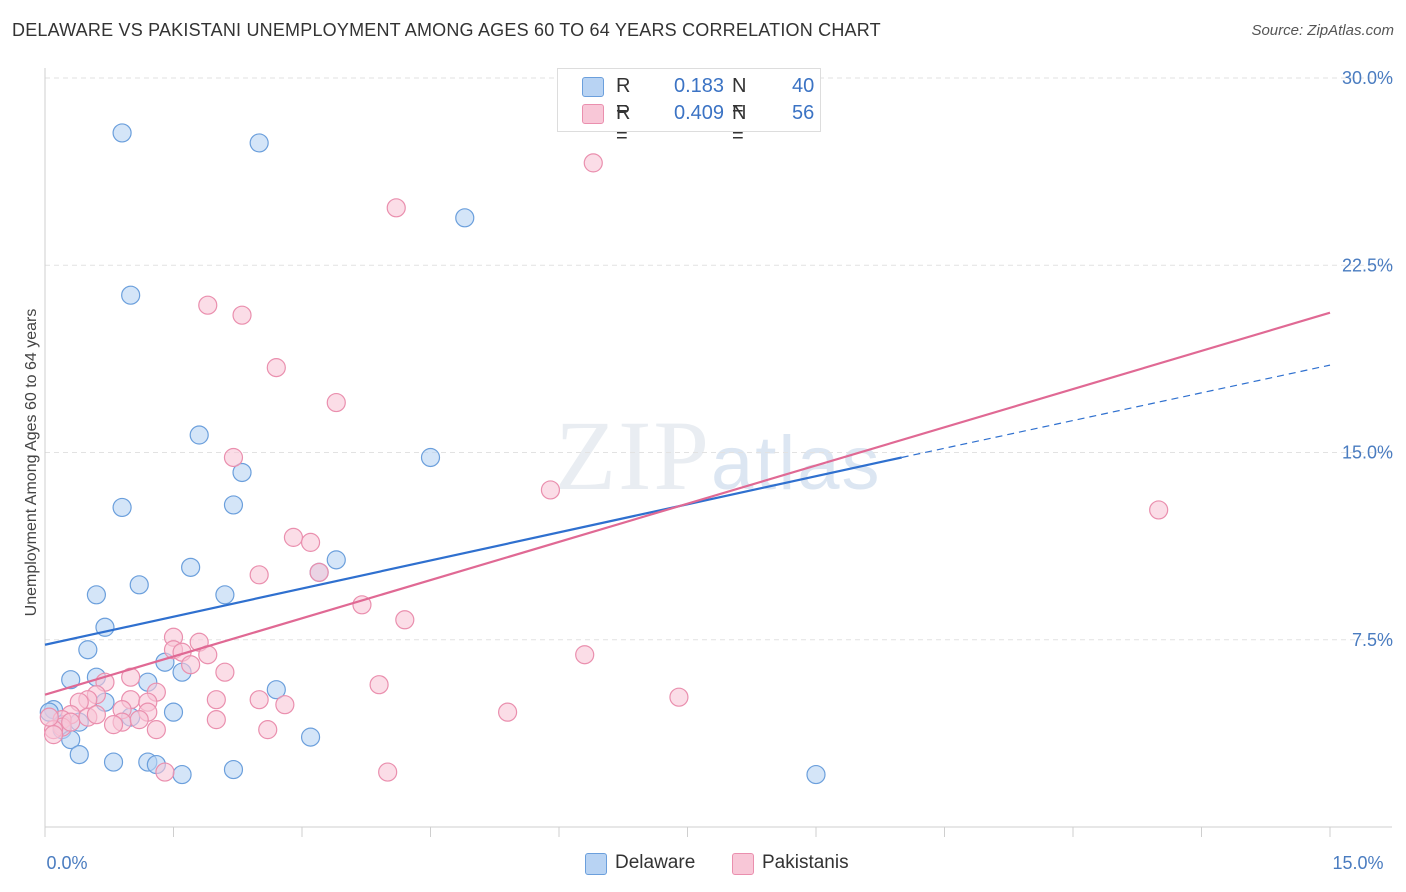 This screenshot has width=1406, height=892. I want to click on y-tick-label: 30.0%, so click(1367, 78).